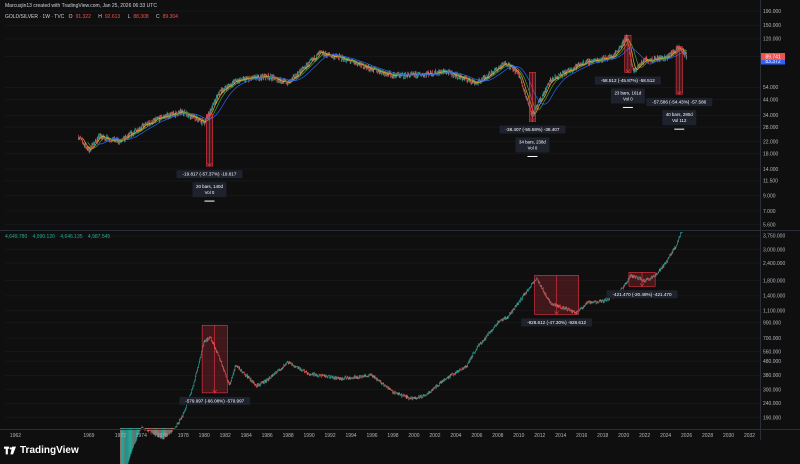  What do you see at coordinates (771, 88) in the screenshot?
I see `y-tick-label: 54.000` at bounding box center [771, 88].